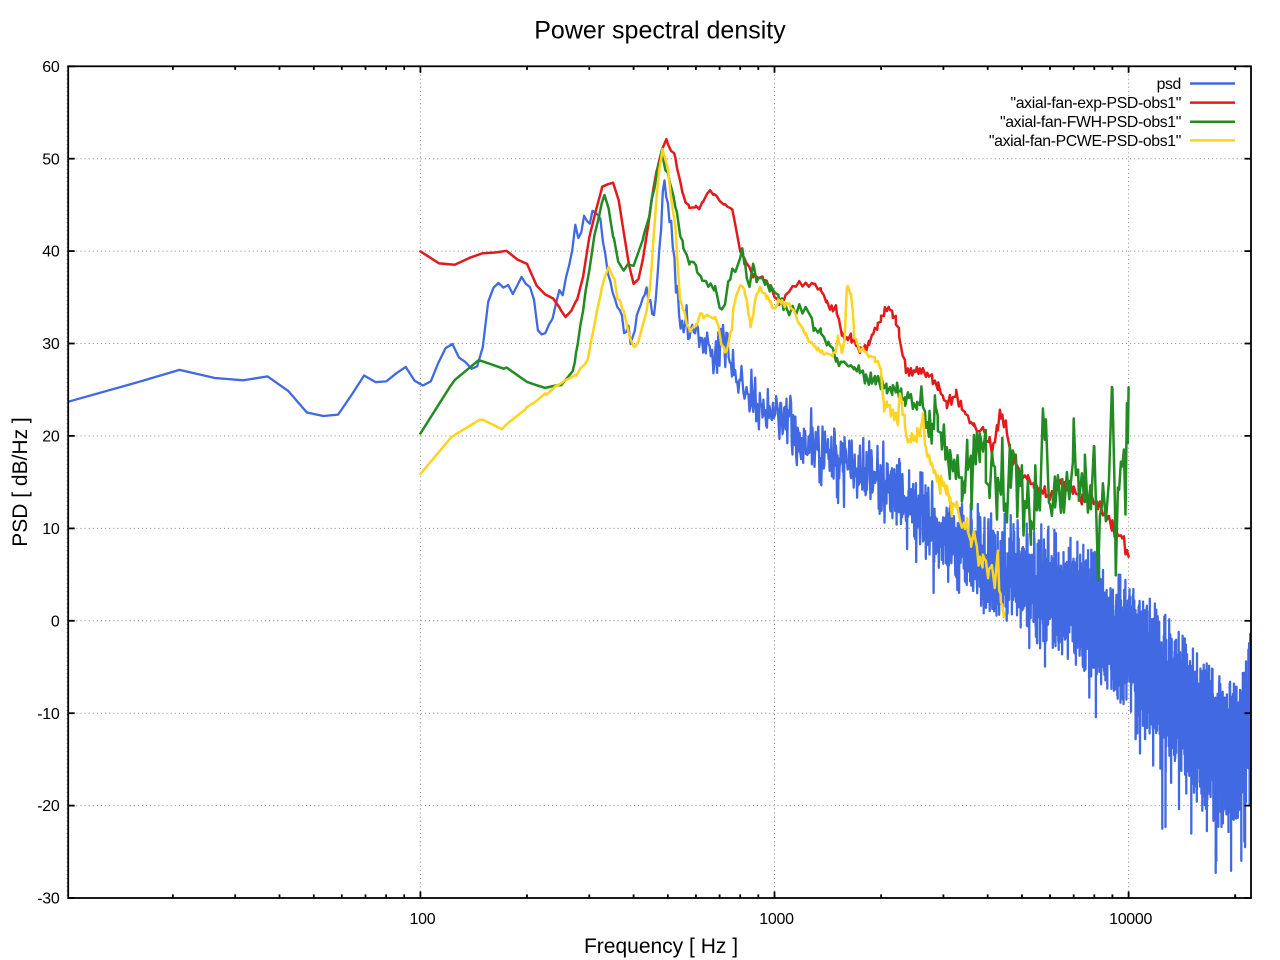 The height and width of the screenshot is (960, 1280). What do you see at coordinates (776, 919) in the screenshot?
I see `svg-text: 1000` at bounding box center [776, 919].